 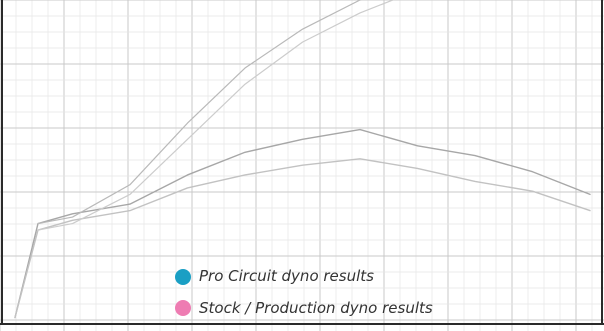 I want to click on legend-label-pro-circuit: Pro Circuit dyno results, so click(x=286, y=276).